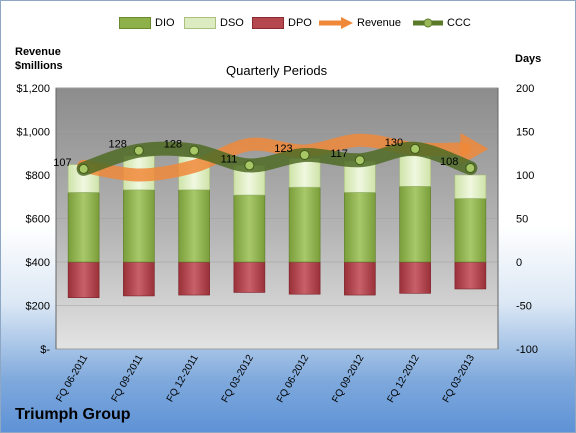 Image resolution: width=576 pixels, height=433 pixels. What do you see at coordinates (183, 378) in the screenshot?
I see `x-tick-label: FQ 12-2011` at bounding box center [183, 378].